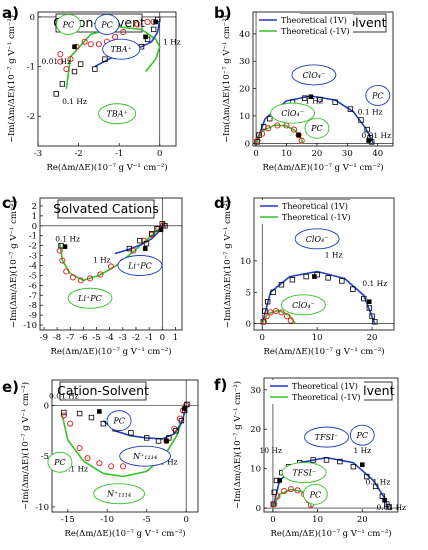  I want to click on panel-letter: b), so click(223, 13).